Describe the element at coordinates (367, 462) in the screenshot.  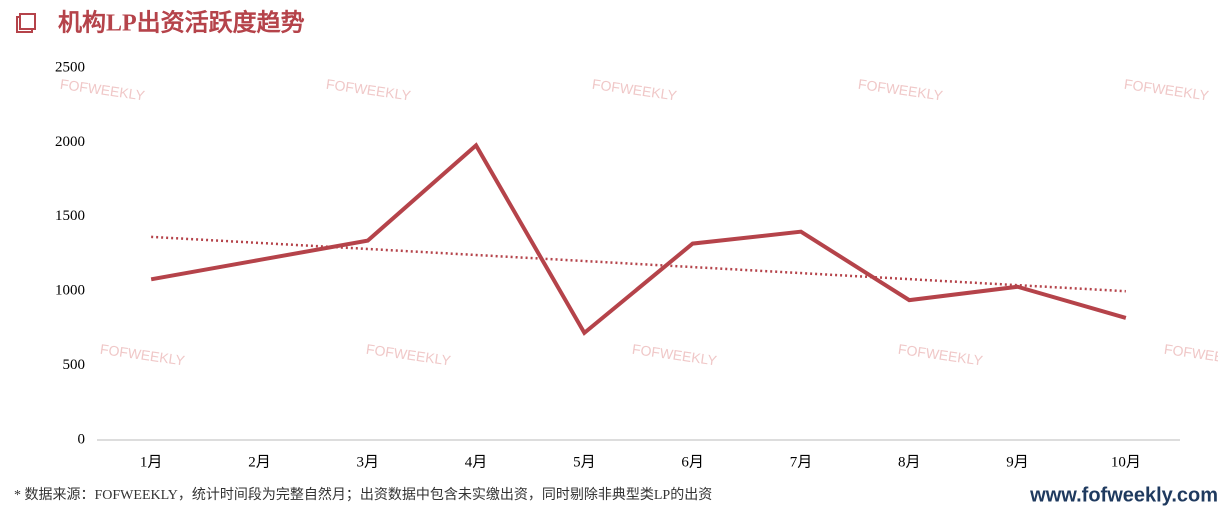
I see `x-tick-label: 3月` at that location.